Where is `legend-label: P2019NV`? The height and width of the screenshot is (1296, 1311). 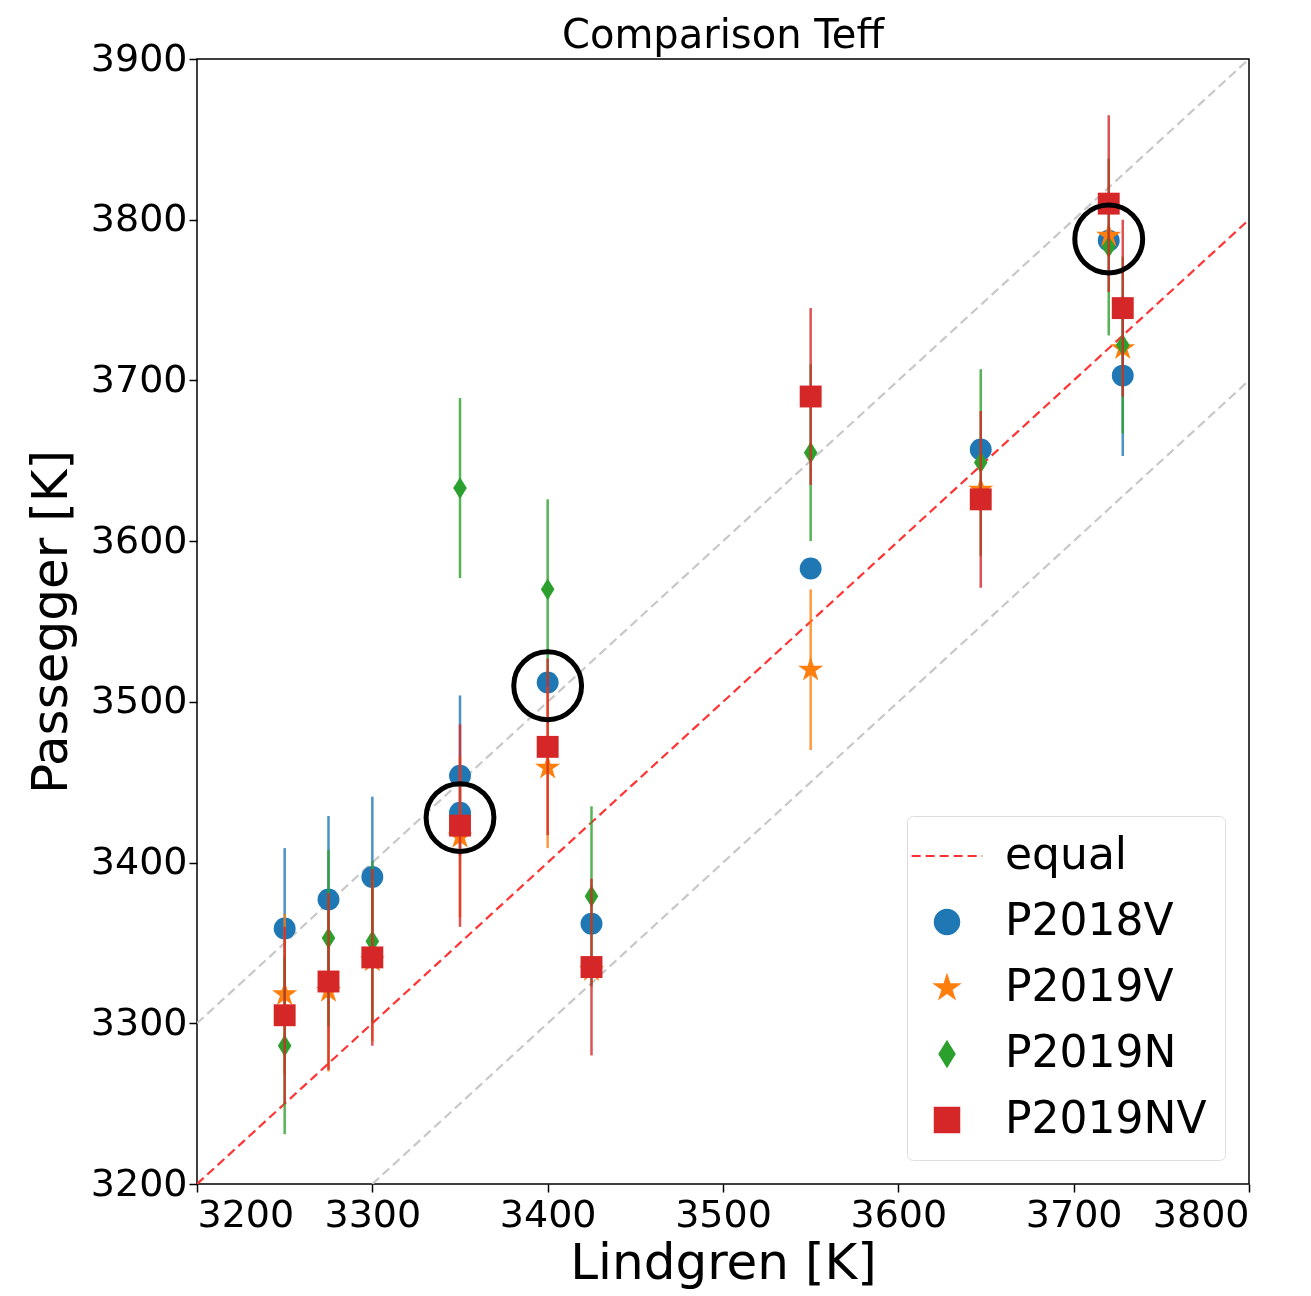 legend-label: P2019NV is located at coordinates (1106, 1117).